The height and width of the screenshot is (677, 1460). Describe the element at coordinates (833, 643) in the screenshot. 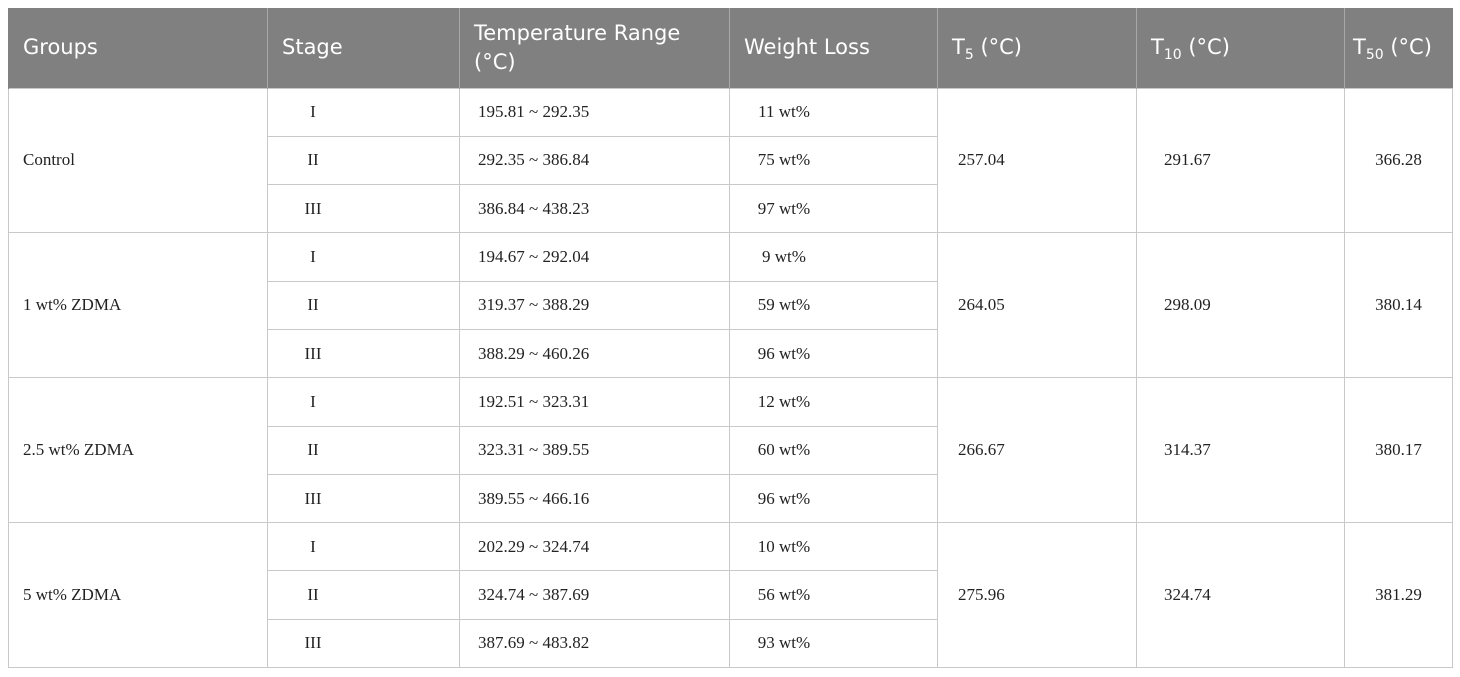

I see `loss-cell: 93 wt%` at that location.